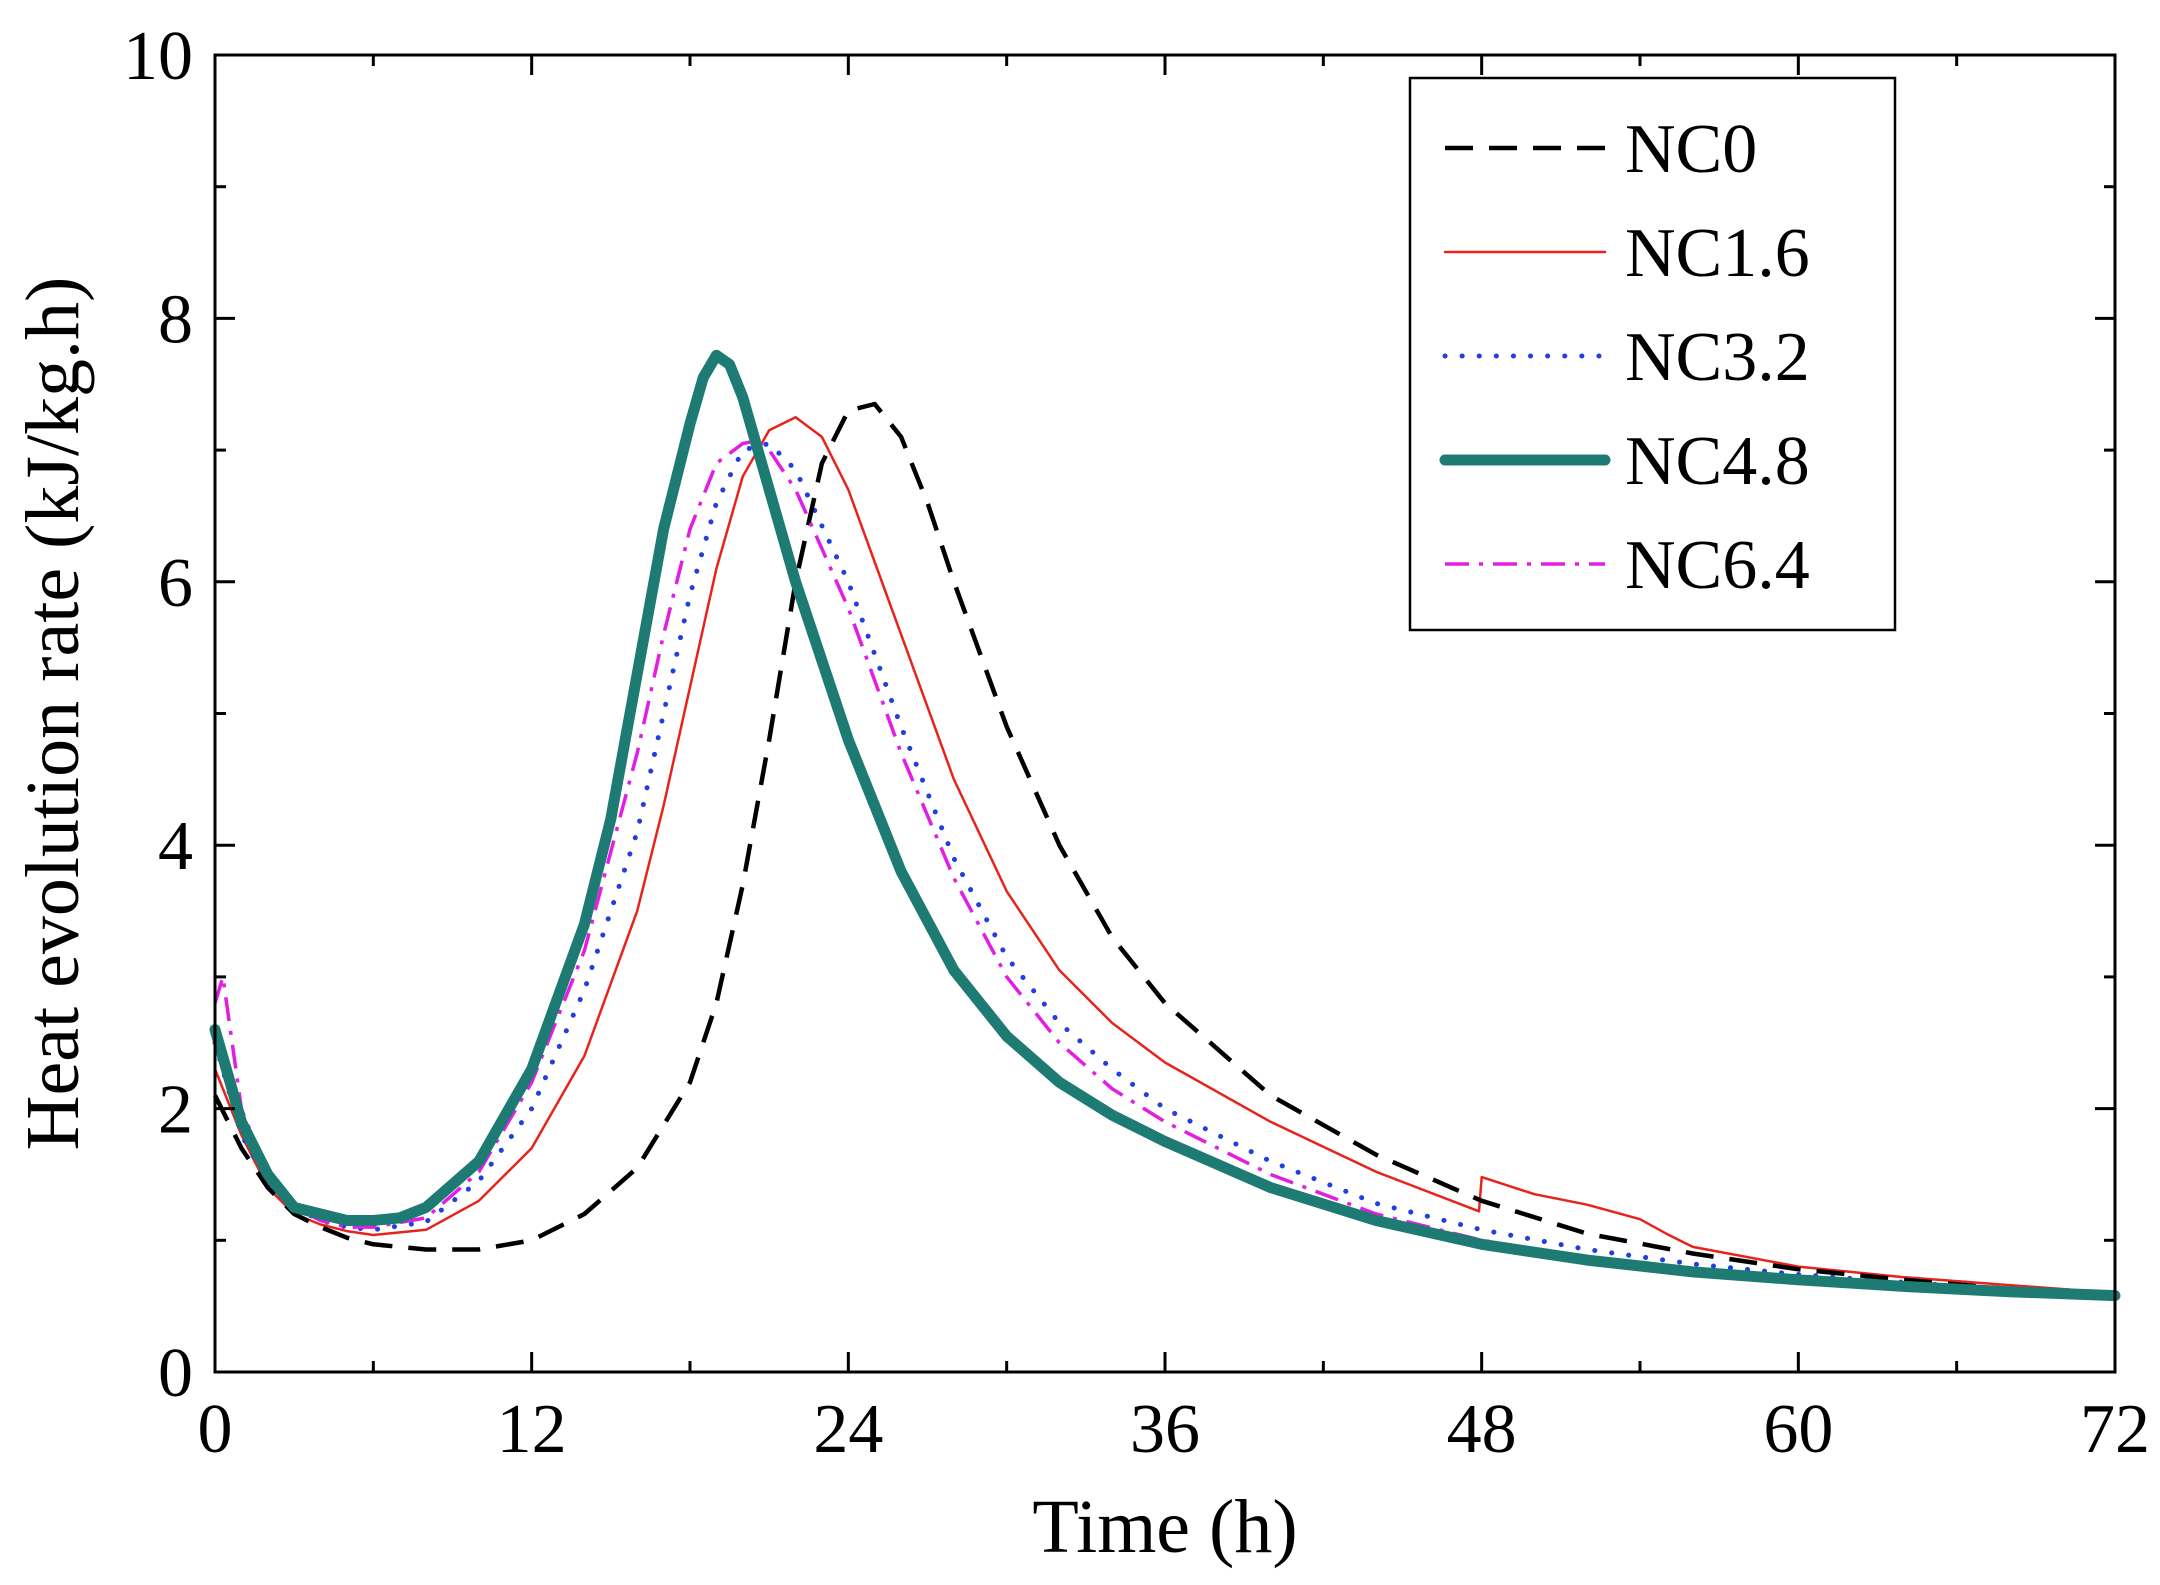 The width and height of the screenshot is (2160, 1585). What do you see at coordinates (175, 1373) in the screenshot?
I see `y-tick-label: 0` at bounding box center [175, 1373].